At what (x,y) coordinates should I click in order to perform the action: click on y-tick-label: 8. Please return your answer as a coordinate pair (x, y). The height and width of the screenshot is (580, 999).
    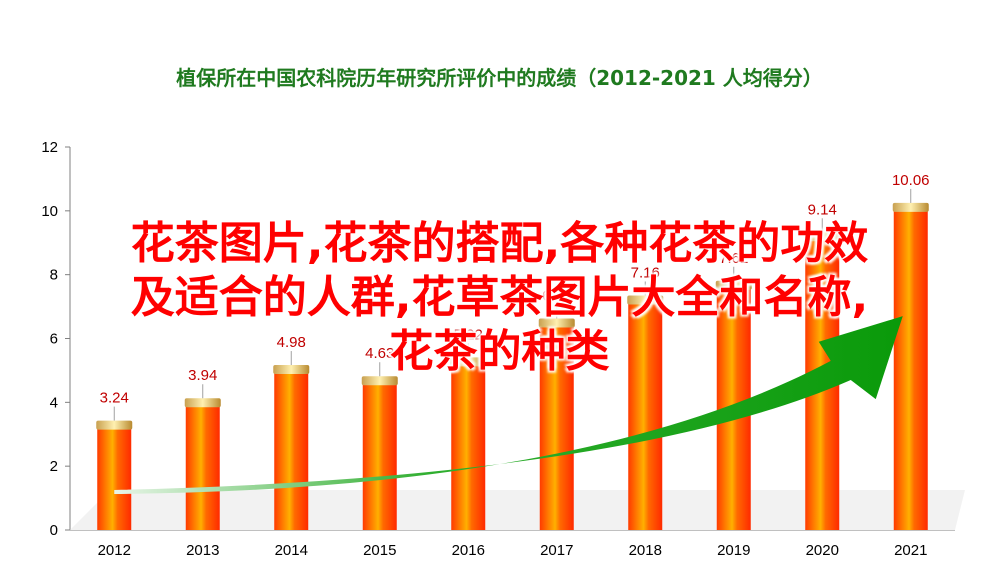
    Looking at the image, I should click on (54, 275).